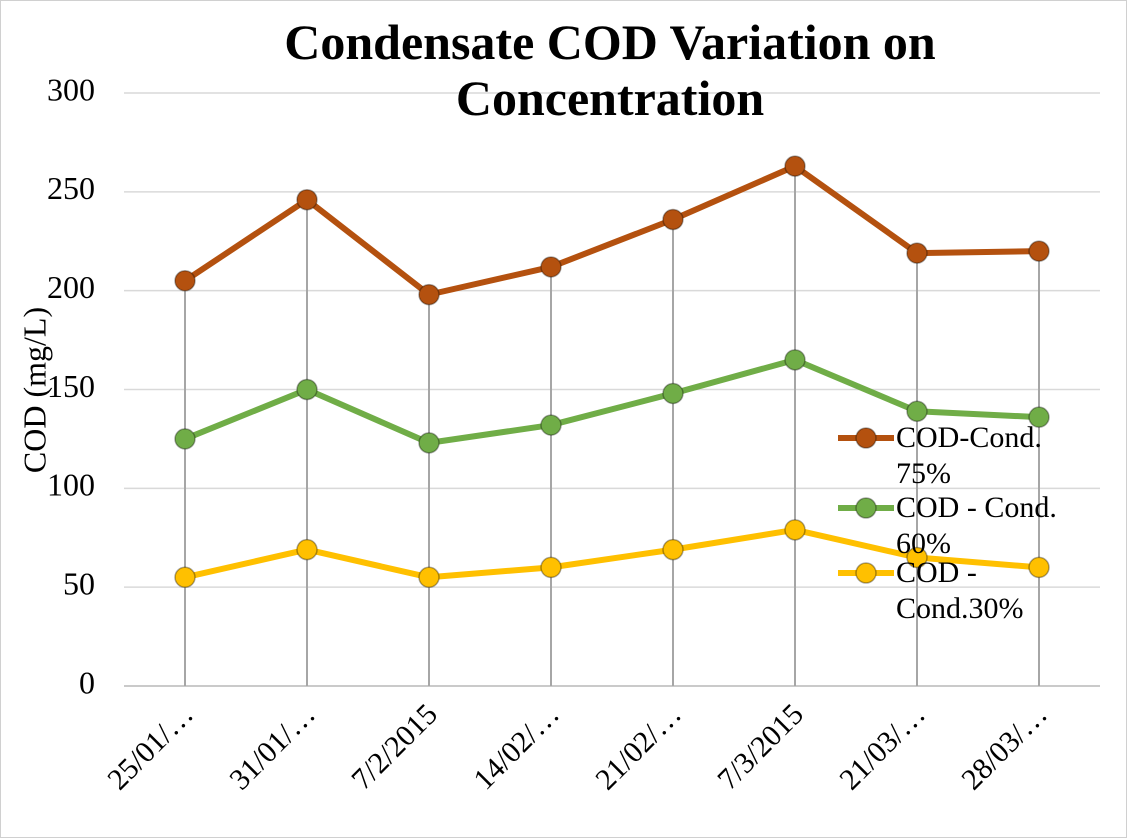 The height and width of the screenshot is (839, 1128). What do you see at coordinates (969, 455) in the screenshot?
I see `legend-label: COD-Cond. 75%` at bounding box center [969, 455].